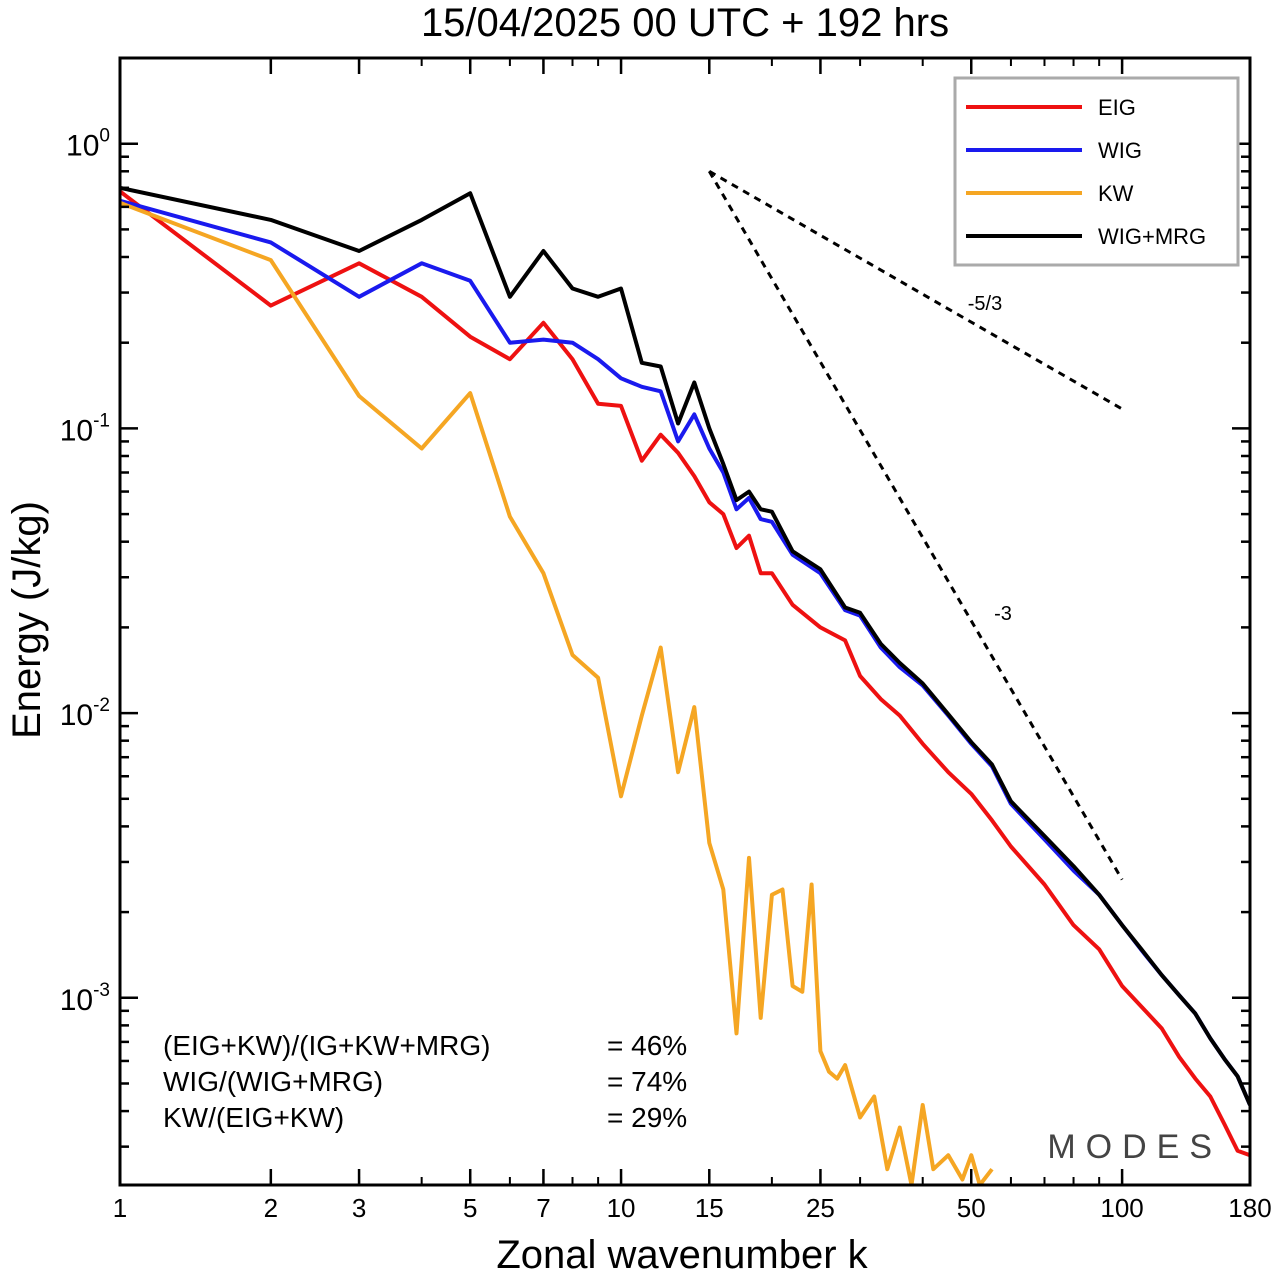  Describe the element at coordinates (470, 1208) in the screenshot. I see `x-tick-label: 5` at that location.